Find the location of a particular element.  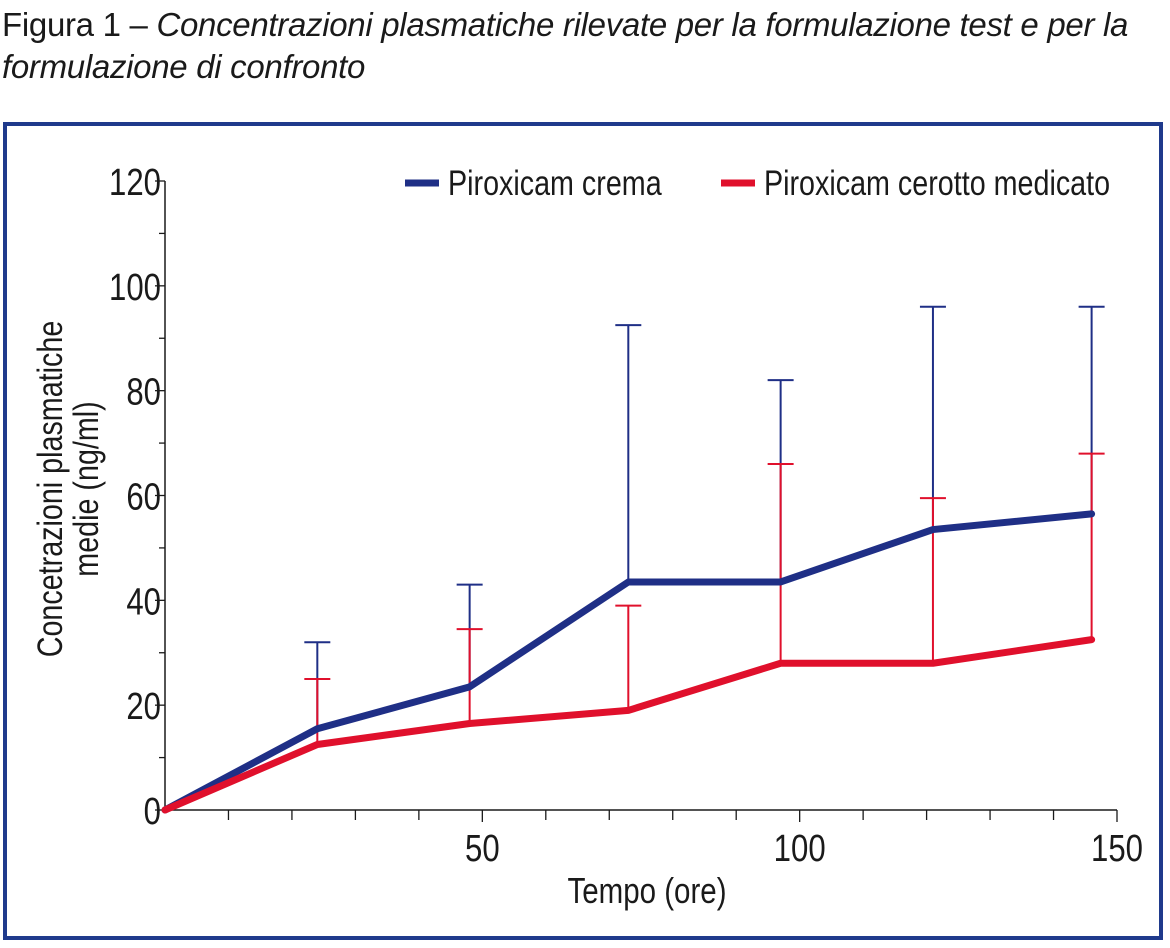

y-axis-title-line-2: medie (ng/ml) is located at coordinates (86, 488).